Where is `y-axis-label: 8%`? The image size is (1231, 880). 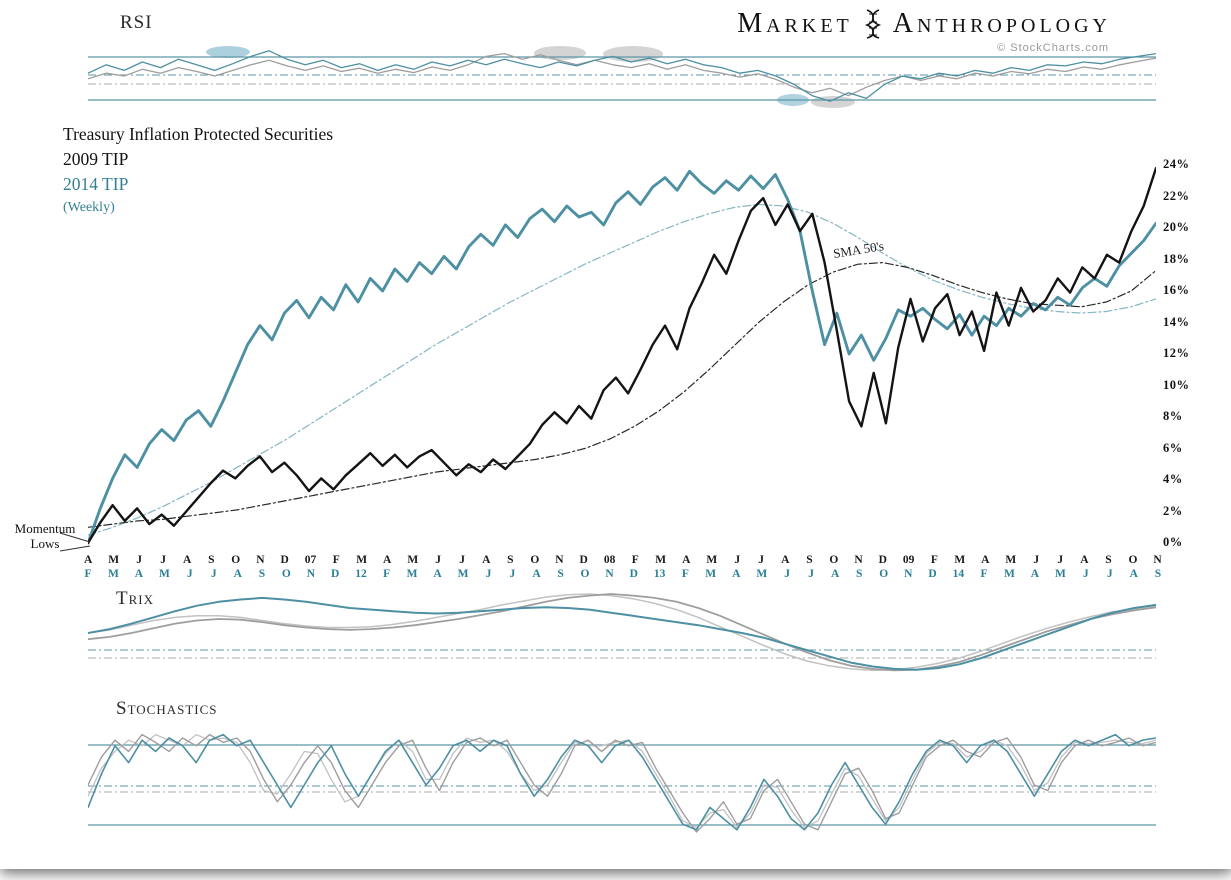 y-axis-label: 8% is located at coordinates (1173, 416).